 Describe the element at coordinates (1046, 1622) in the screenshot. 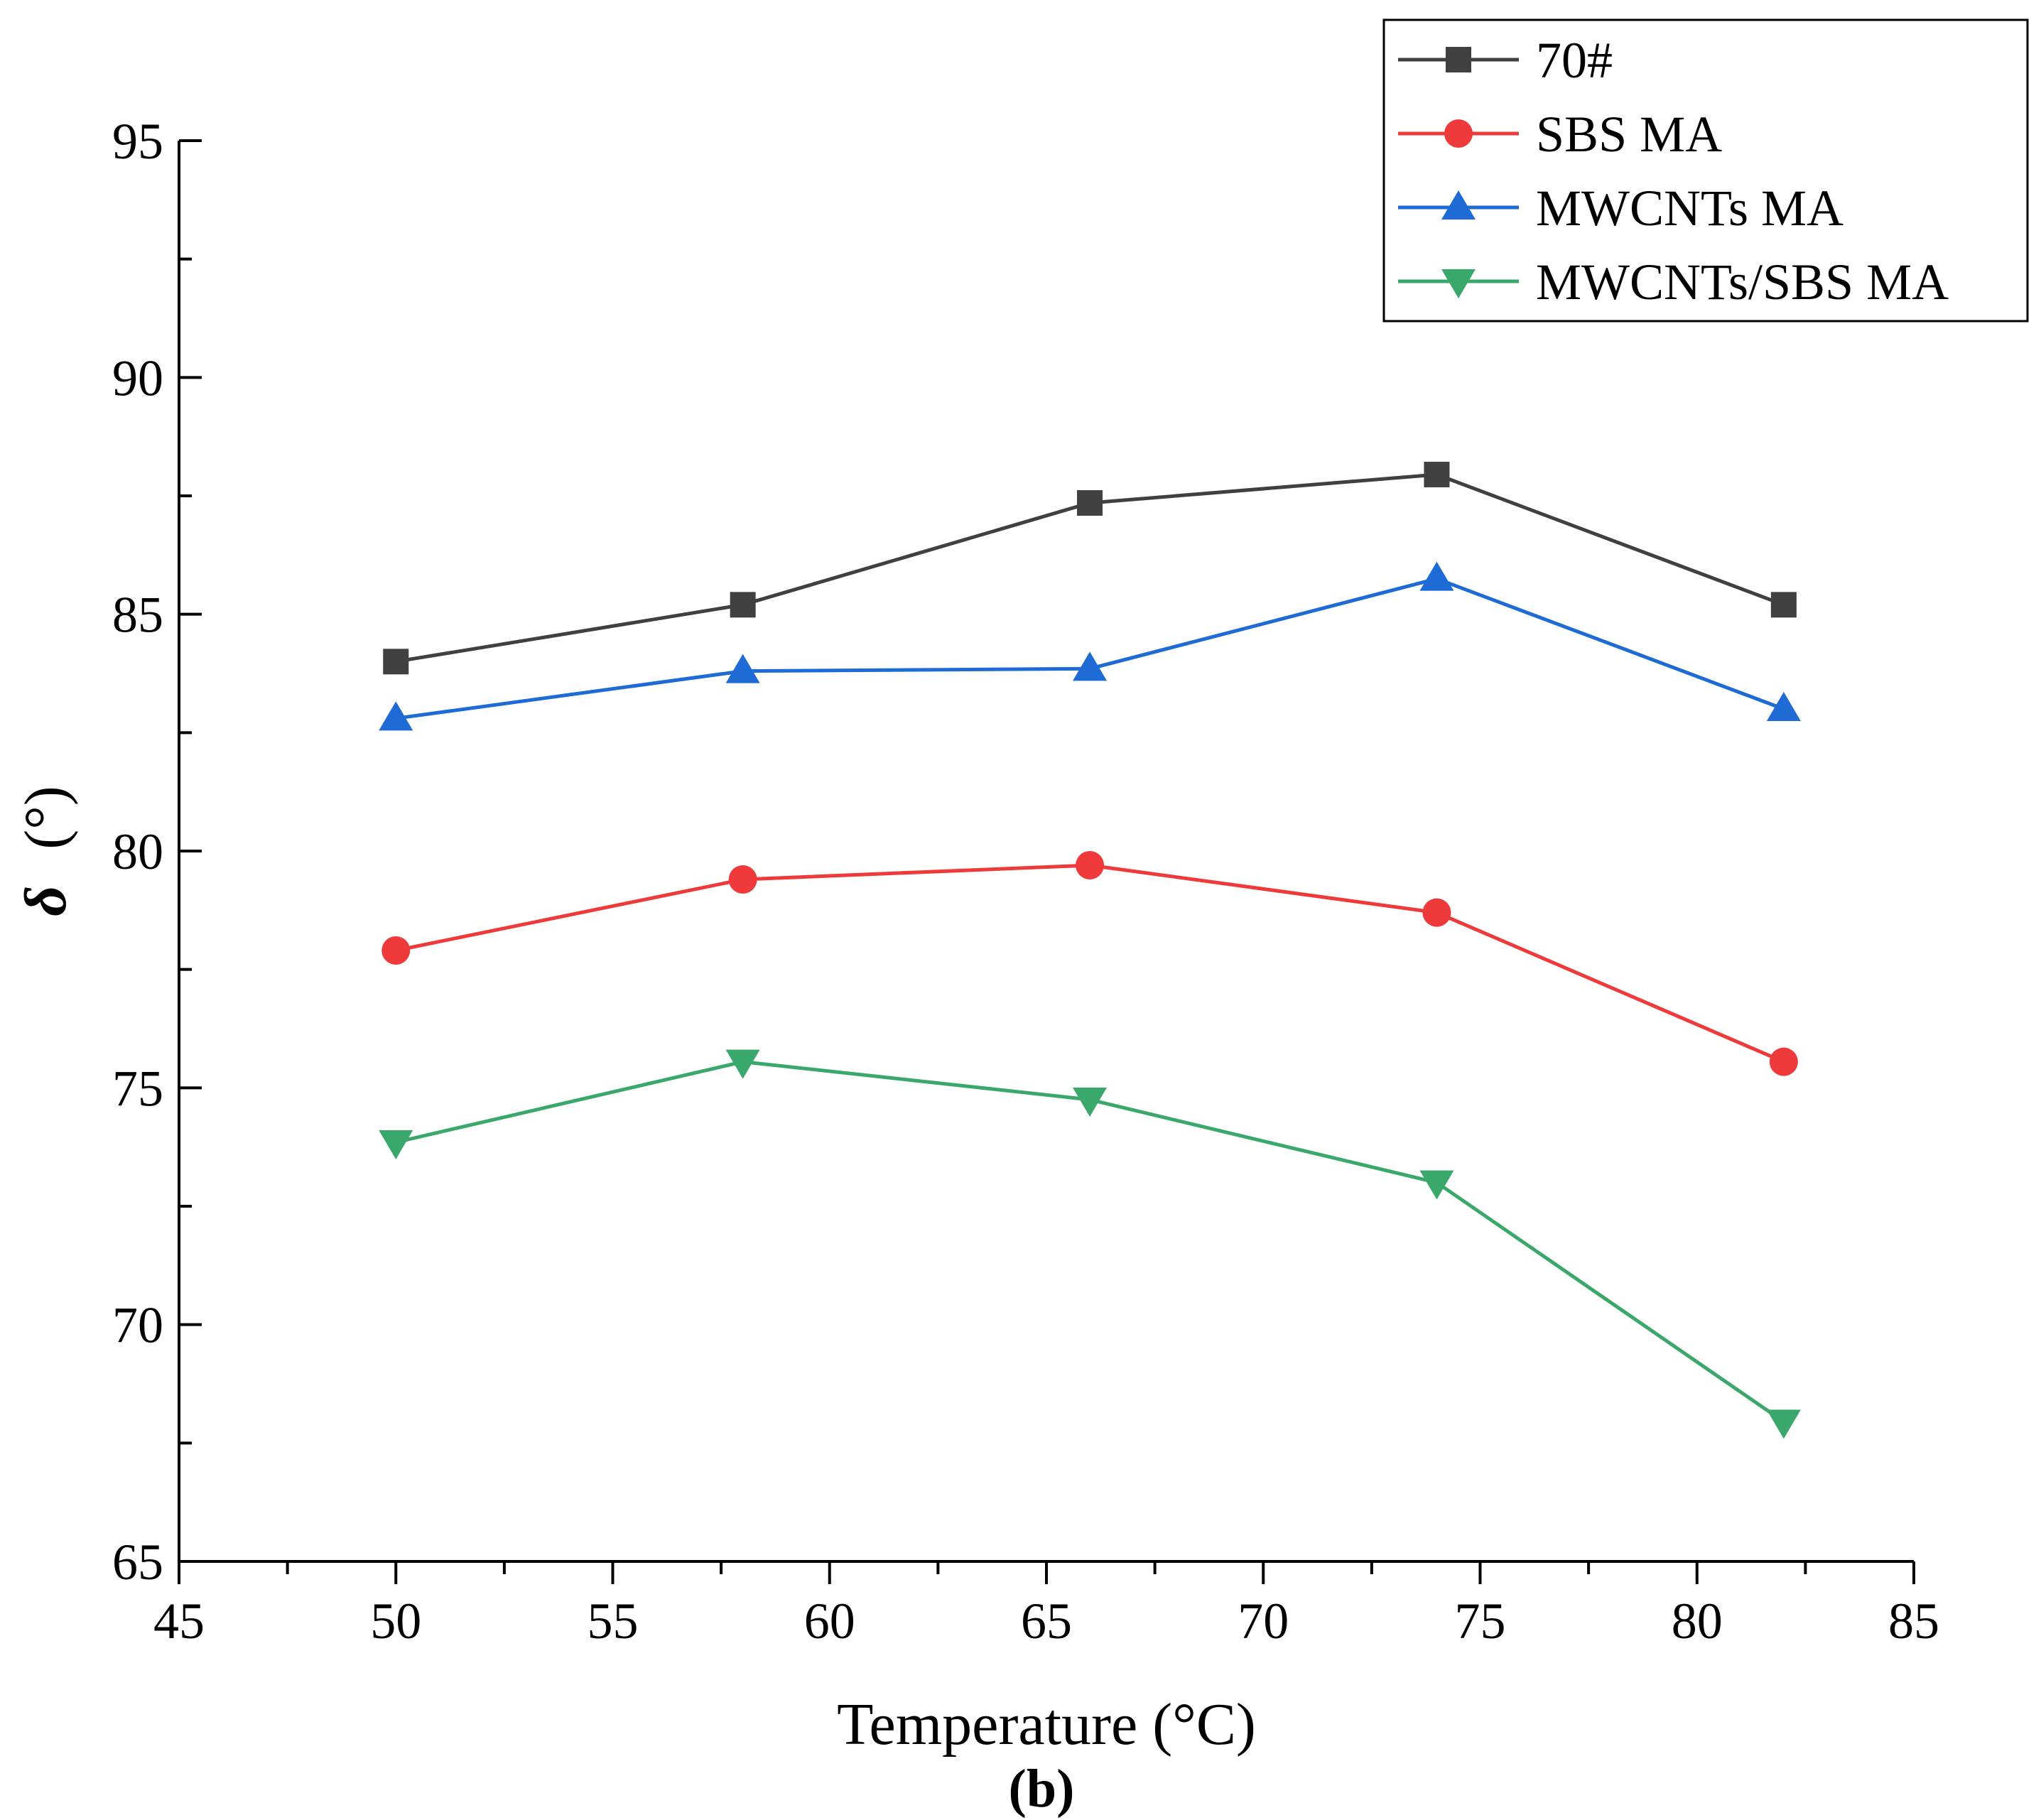

I see `x-tick-label: 65` at that location.